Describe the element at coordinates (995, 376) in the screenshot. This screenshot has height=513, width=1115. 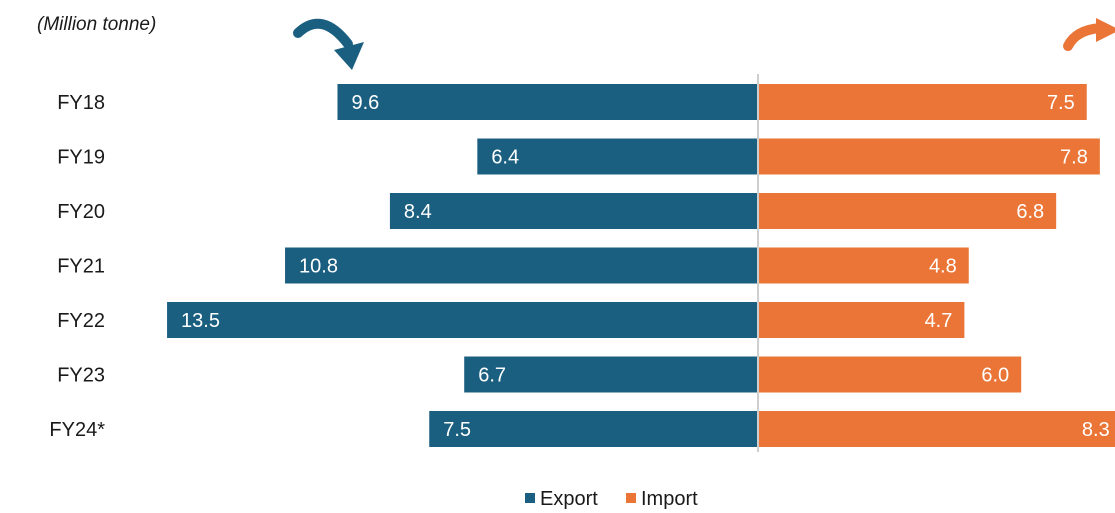
I see `import-value-label: 6.0` at that location.